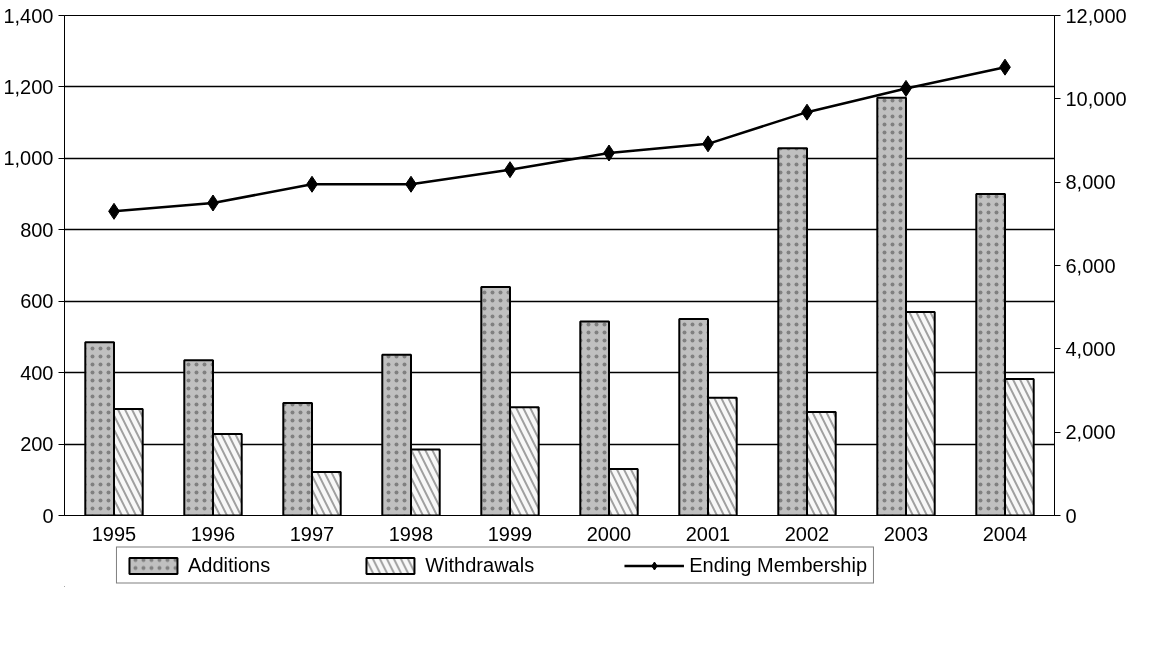 This screenshot has height=662, width=1162. Describe the element at coordinates (1005, 533) in the screenshot. I see `x-tick-label: 2004` at that location.